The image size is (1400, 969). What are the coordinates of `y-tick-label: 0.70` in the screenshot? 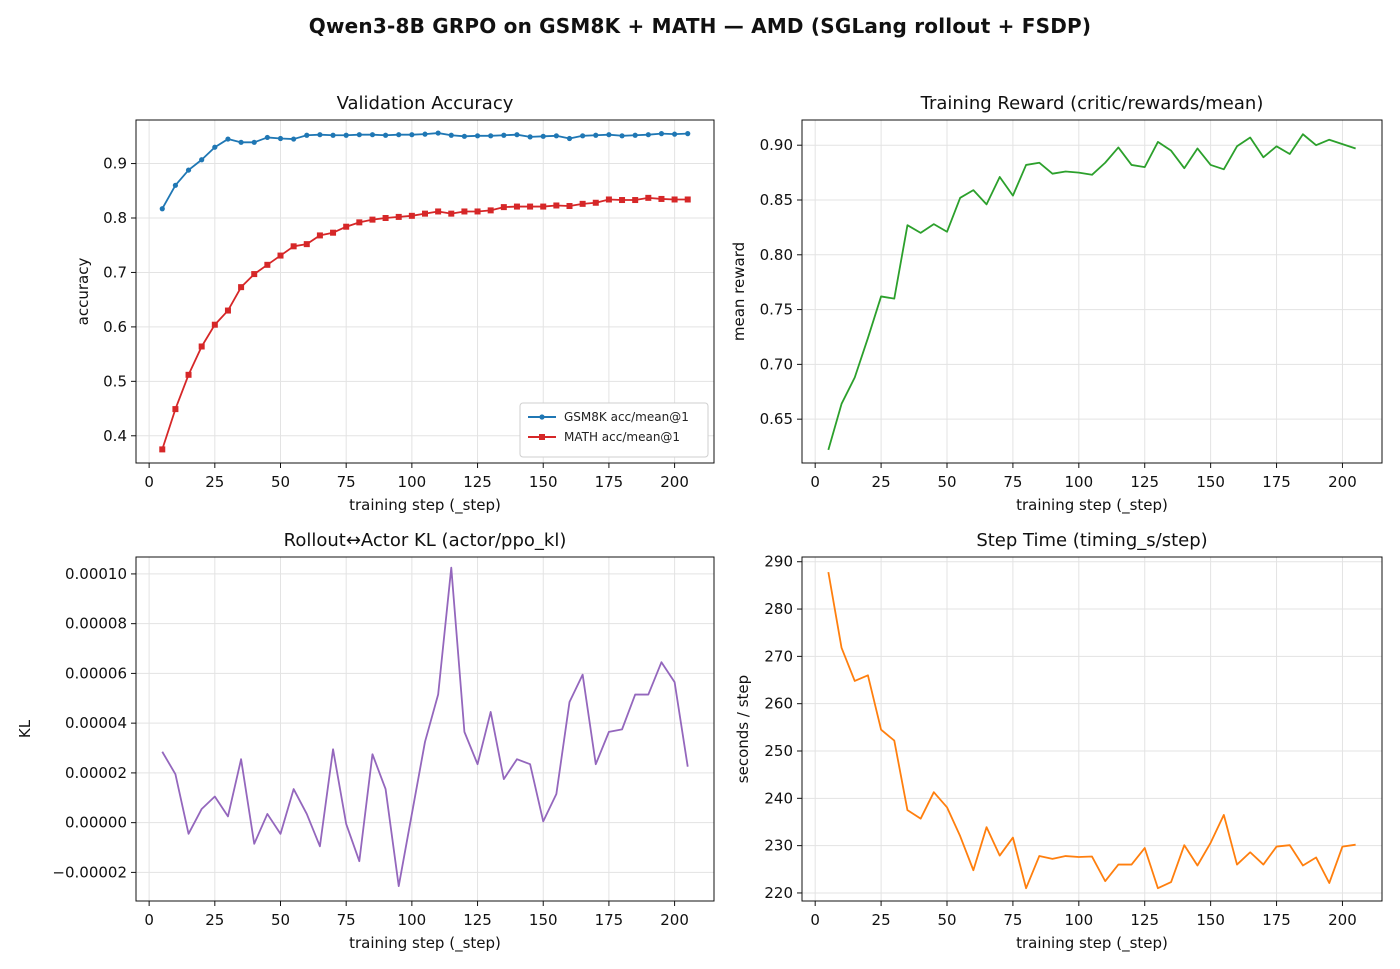 It's located at (776, 364).